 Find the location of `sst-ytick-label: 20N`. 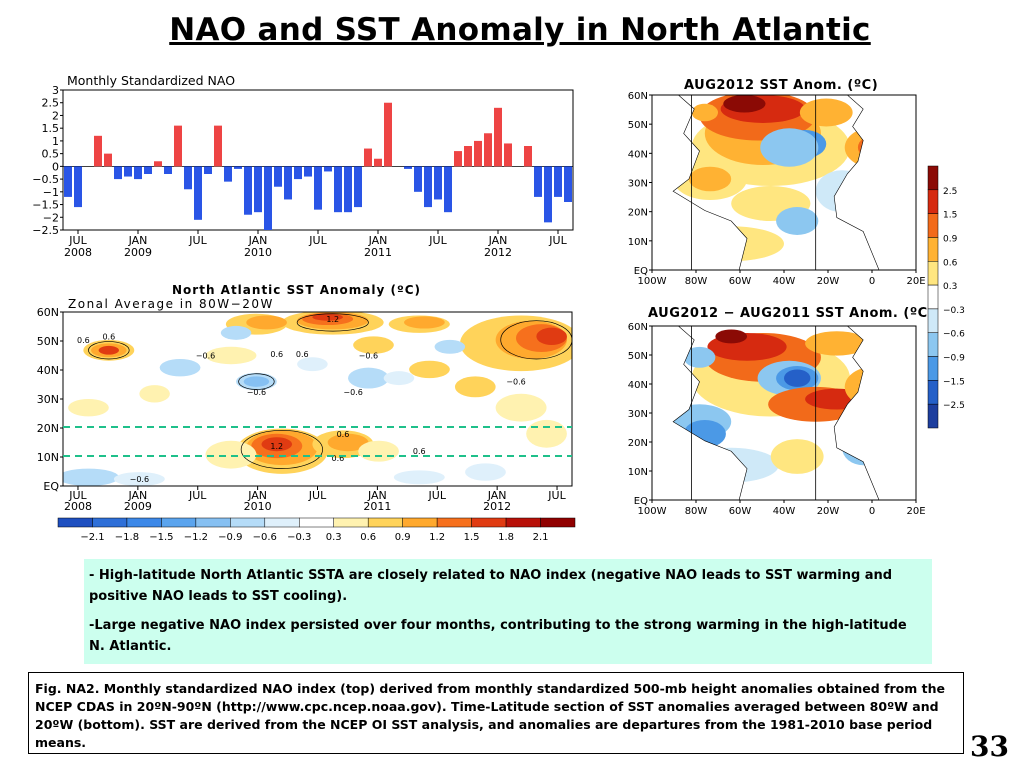

sst-ytick-label: 20N is located at coordinates (48, 428).